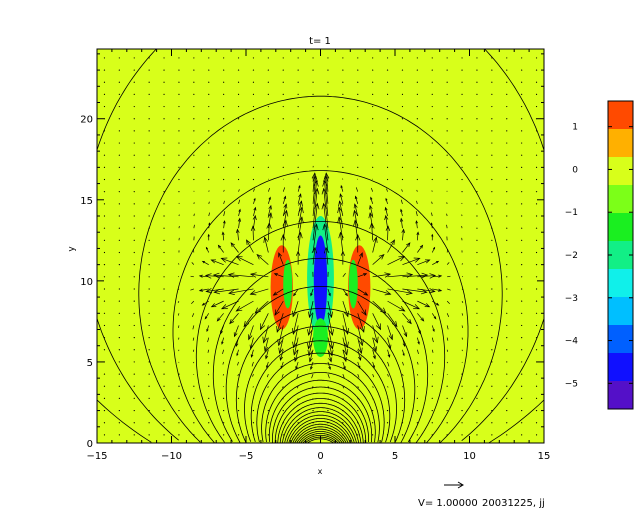  I want to click on y-tick-label: 5, so click(90, 363).